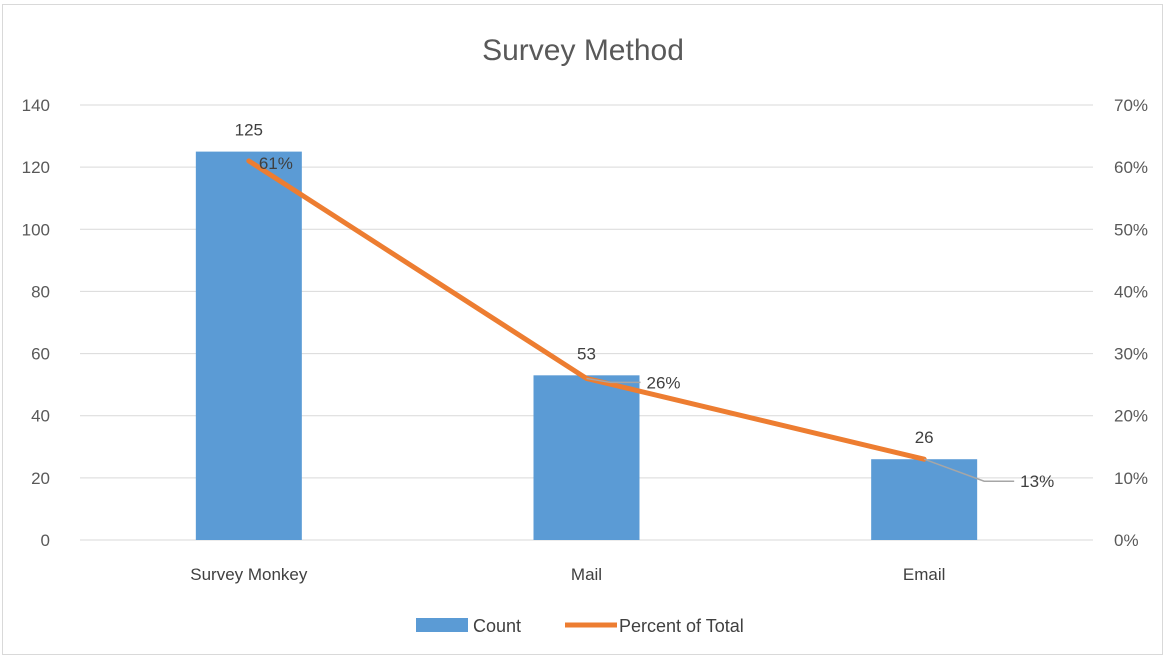 This screenshot has width=1167, height=660. What do you see at coordinates (1131, 229) in the screenshot?
I see `right-tick-label: 50%` at bounding box center [1131, 229].